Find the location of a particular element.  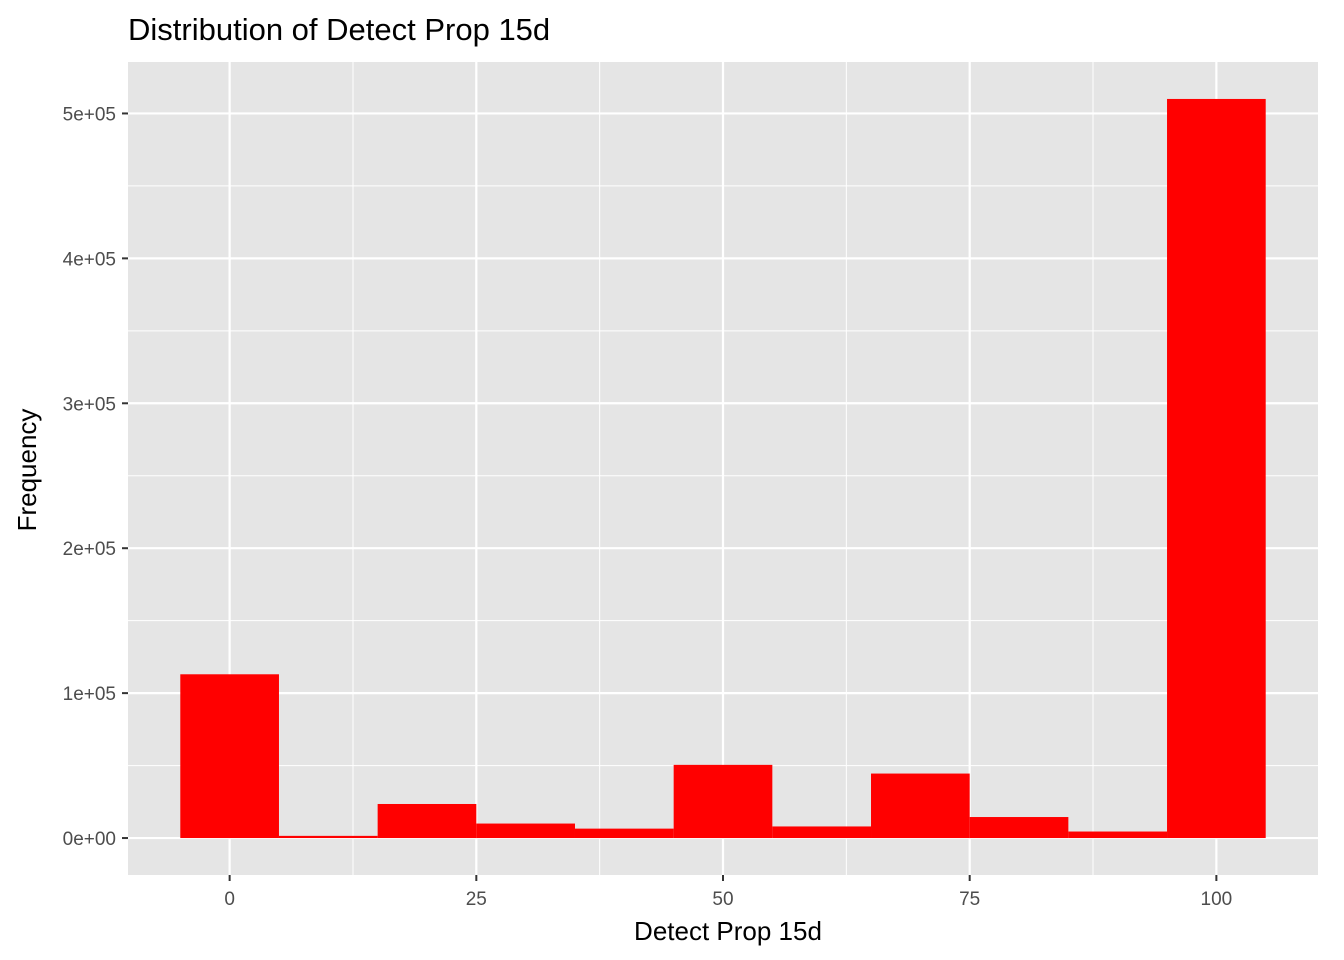

x-tick-label: 75 is located at coordinates (969, 899).